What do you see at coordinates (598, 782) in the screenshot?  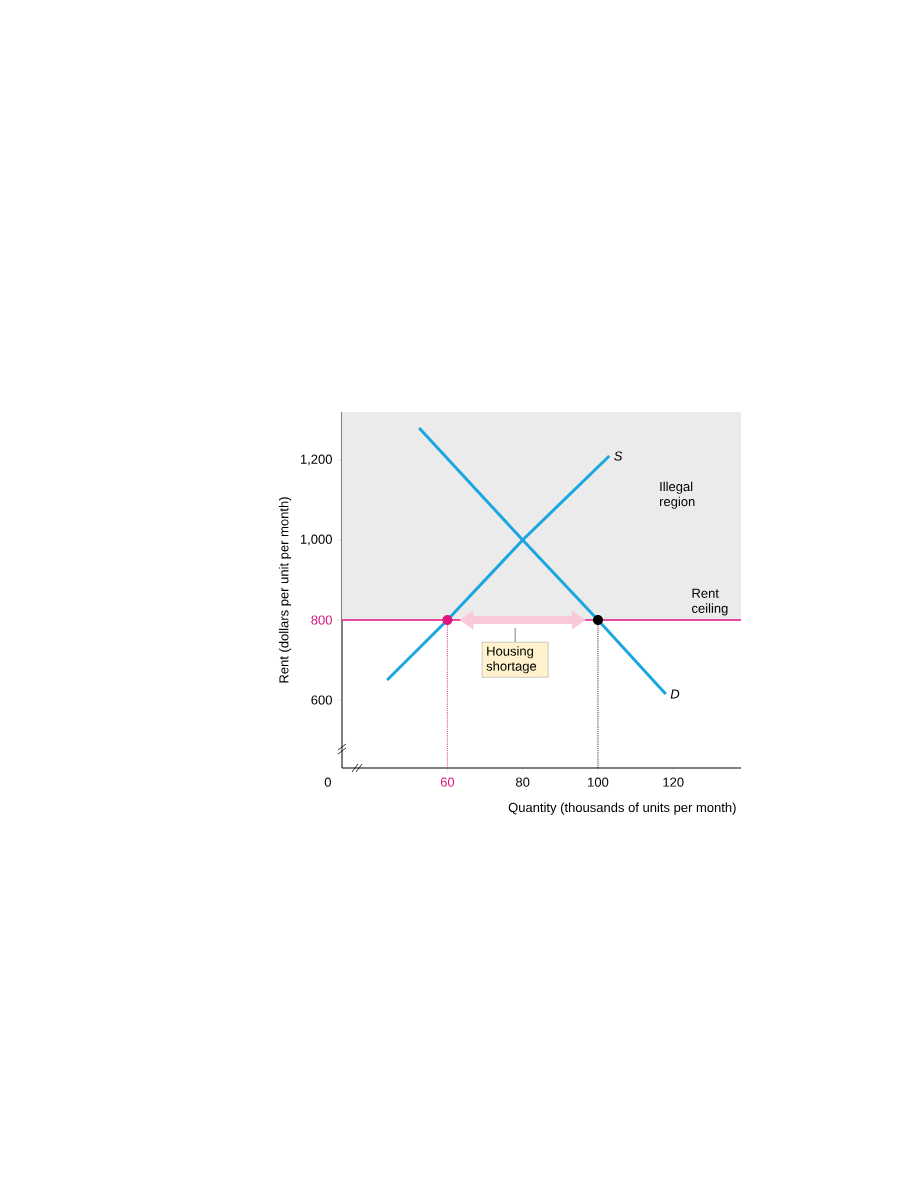 I see `x-tick-label: 100` at bounding box center [598, 782].